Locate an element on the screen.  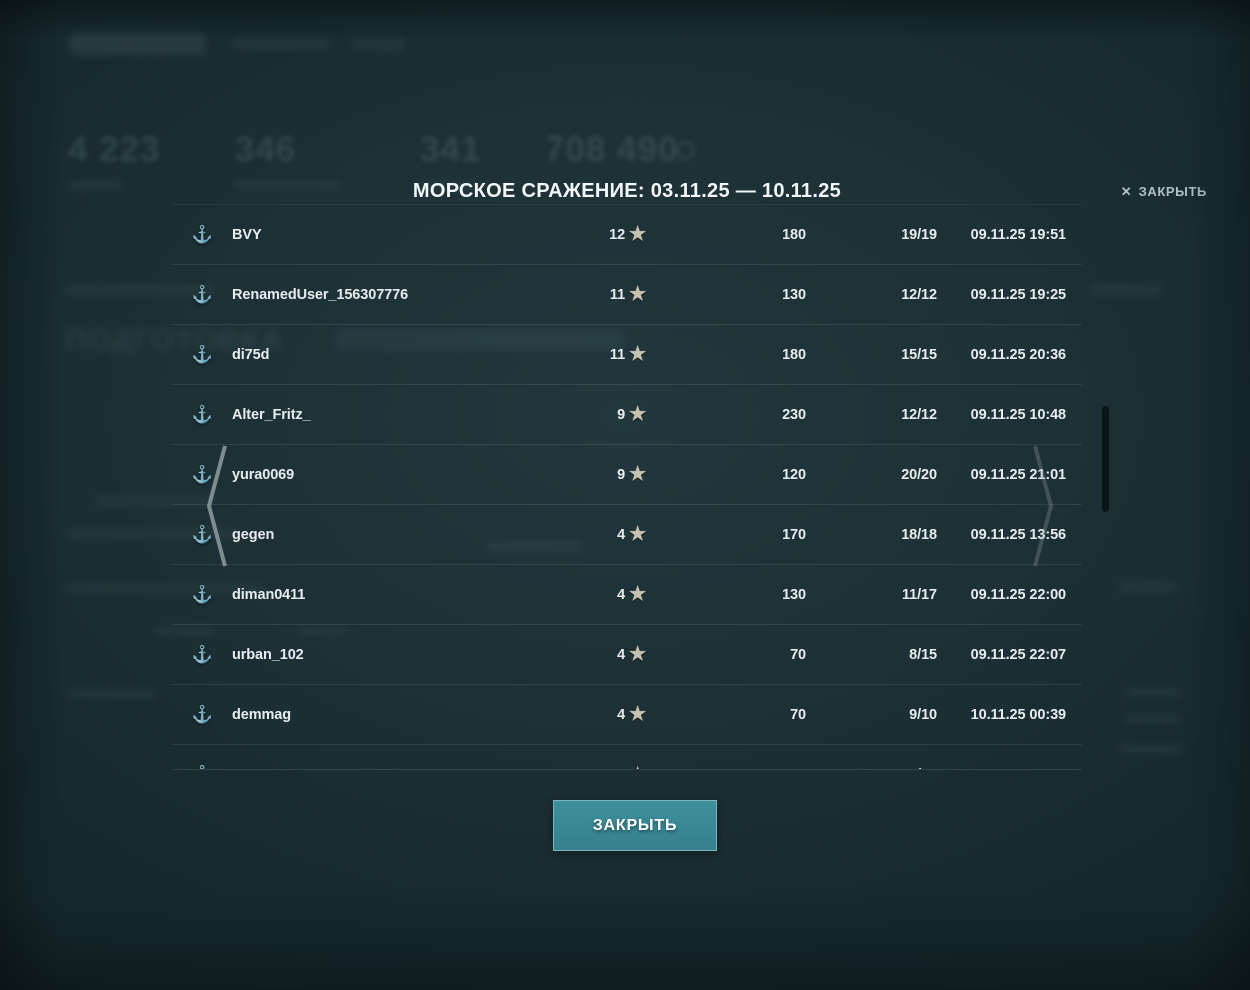
table-row: ⚓ BVY 12 ★ 180 19/19 09.11.25 19:51 is located at coordinates (627, 235).